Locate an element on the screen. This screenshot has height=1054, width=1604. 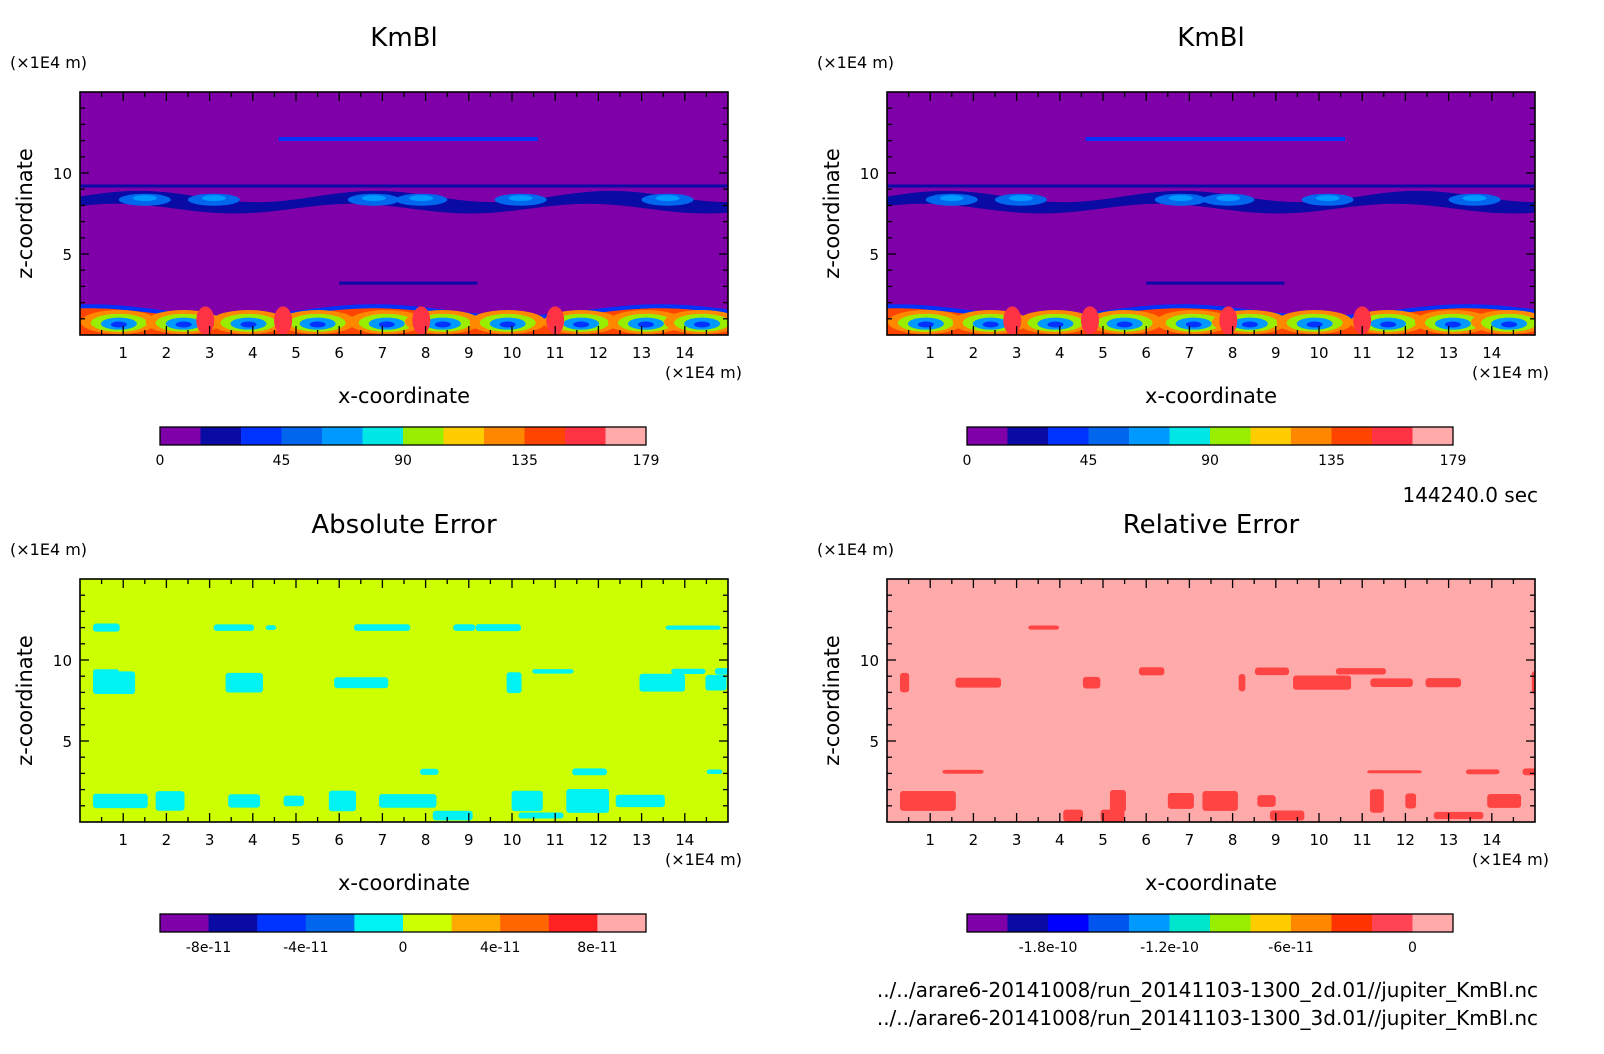
plot-field is located at coordinates (1211, 700).